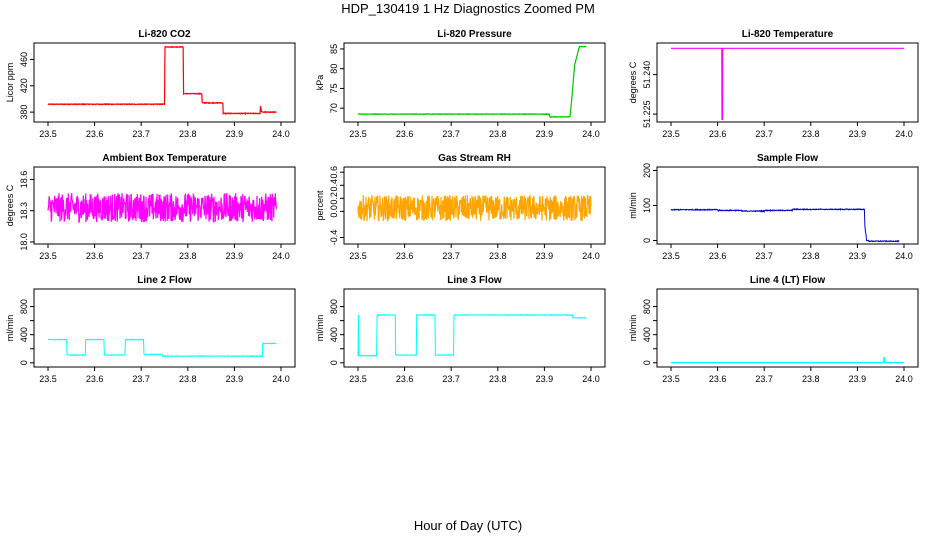 The height and width of the screenshot is (540, 936). What do you see at coordinates (320, 205) in the screenshot?
I see `y-axis-label: percent` at bounding box center [320, 205].